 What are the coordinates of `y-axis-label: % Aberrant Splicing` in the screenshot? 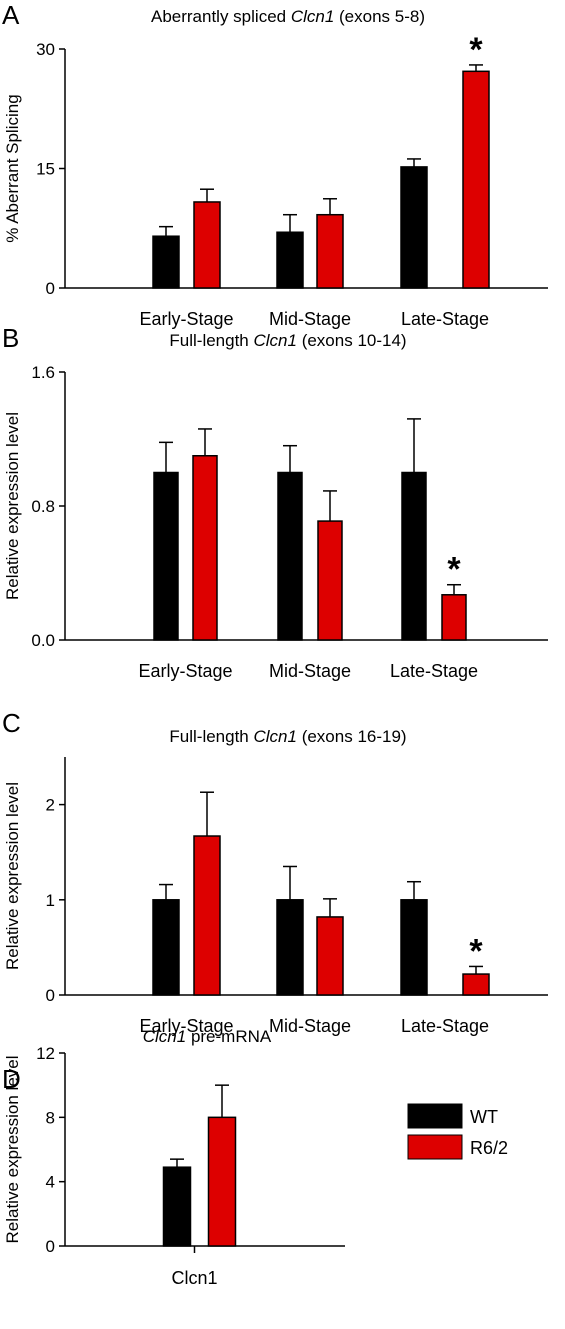 It's located at (12, 168).